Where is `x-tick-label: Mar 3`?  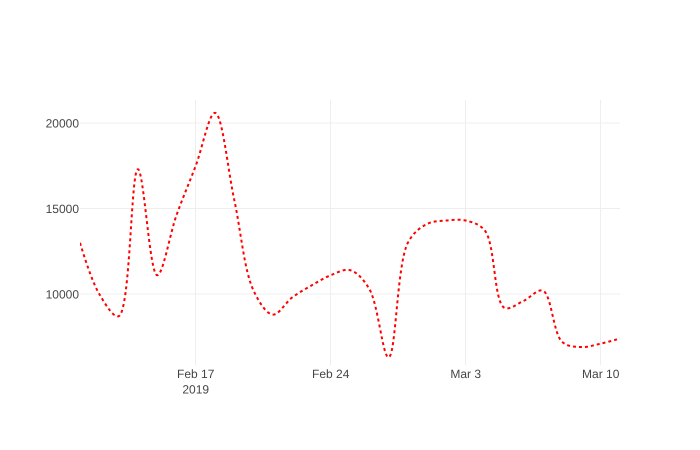 x-tick-label: Mar 3 is located at coordinates (466, 374).